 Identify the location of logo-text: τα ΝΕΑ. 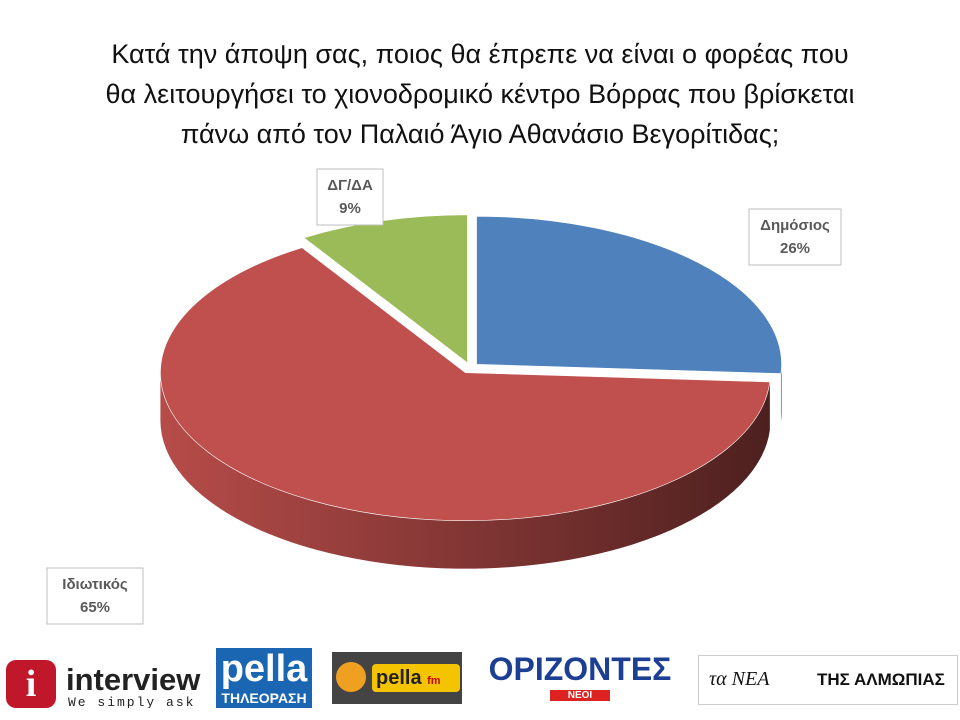
(739, 679).